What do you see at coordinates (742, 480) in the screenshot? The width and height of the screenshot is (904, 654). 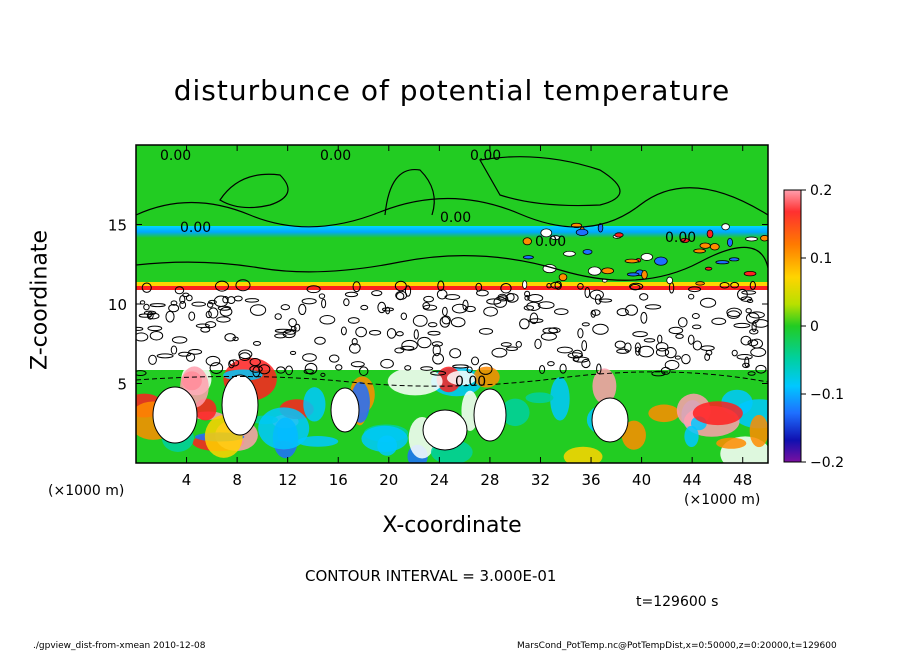 I see `x-tick-label: 48` at bounding box center [742, 480].